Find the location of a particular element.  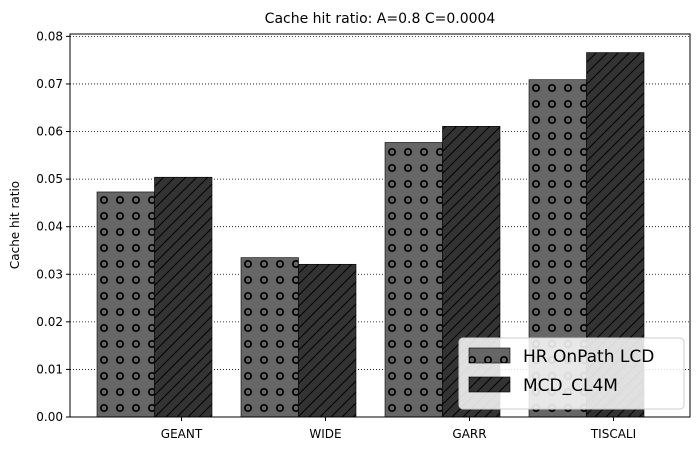

bar-hr-onpath-lcd-wide is located at coordinates (269, 337).